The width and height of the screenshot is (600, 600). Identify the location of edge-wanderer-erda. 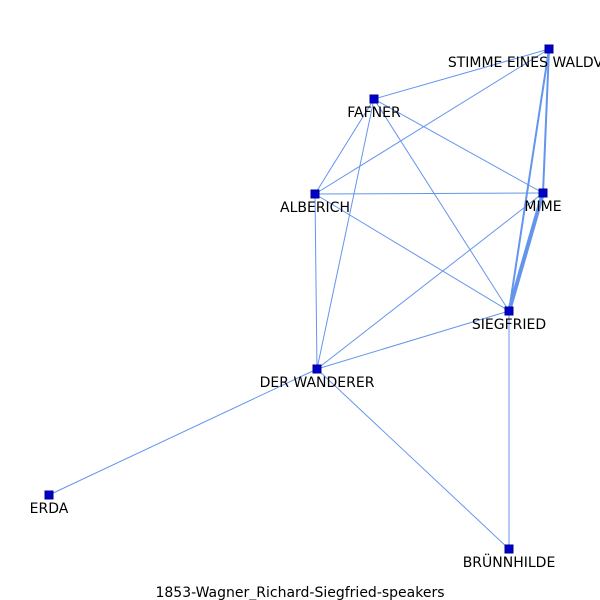
(183, 432).